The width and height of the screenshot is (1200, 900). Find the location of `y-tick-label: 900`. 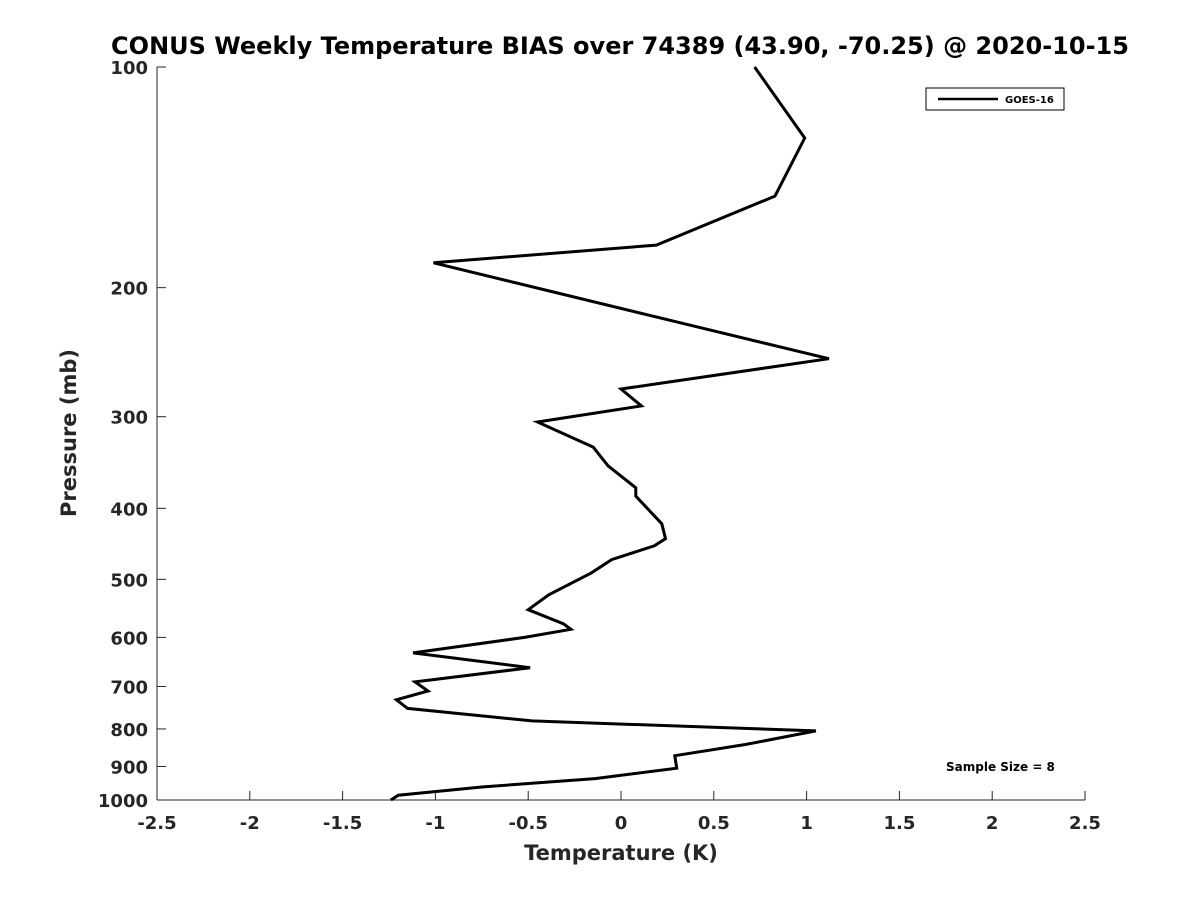

y-tick-label: 900 is located at coordinates (129, 767).